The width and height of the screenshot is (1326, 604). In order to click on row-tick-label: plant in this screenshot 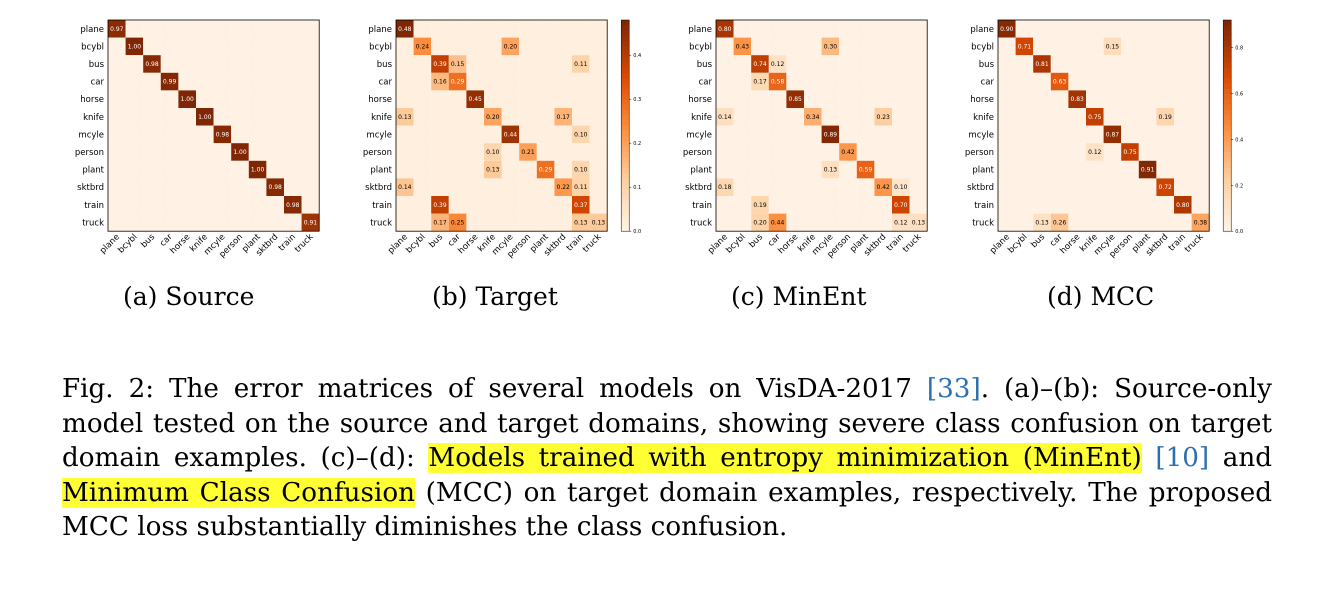, I will do `click(983, 171)`.